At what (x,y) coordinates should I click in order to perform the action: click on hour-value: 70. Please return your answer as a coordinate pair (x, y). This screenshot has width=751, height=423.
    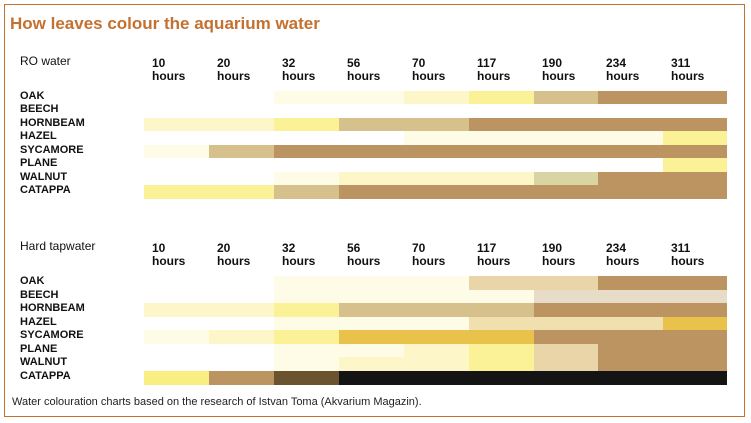
    Looking at the image, I should click on (419, 63).